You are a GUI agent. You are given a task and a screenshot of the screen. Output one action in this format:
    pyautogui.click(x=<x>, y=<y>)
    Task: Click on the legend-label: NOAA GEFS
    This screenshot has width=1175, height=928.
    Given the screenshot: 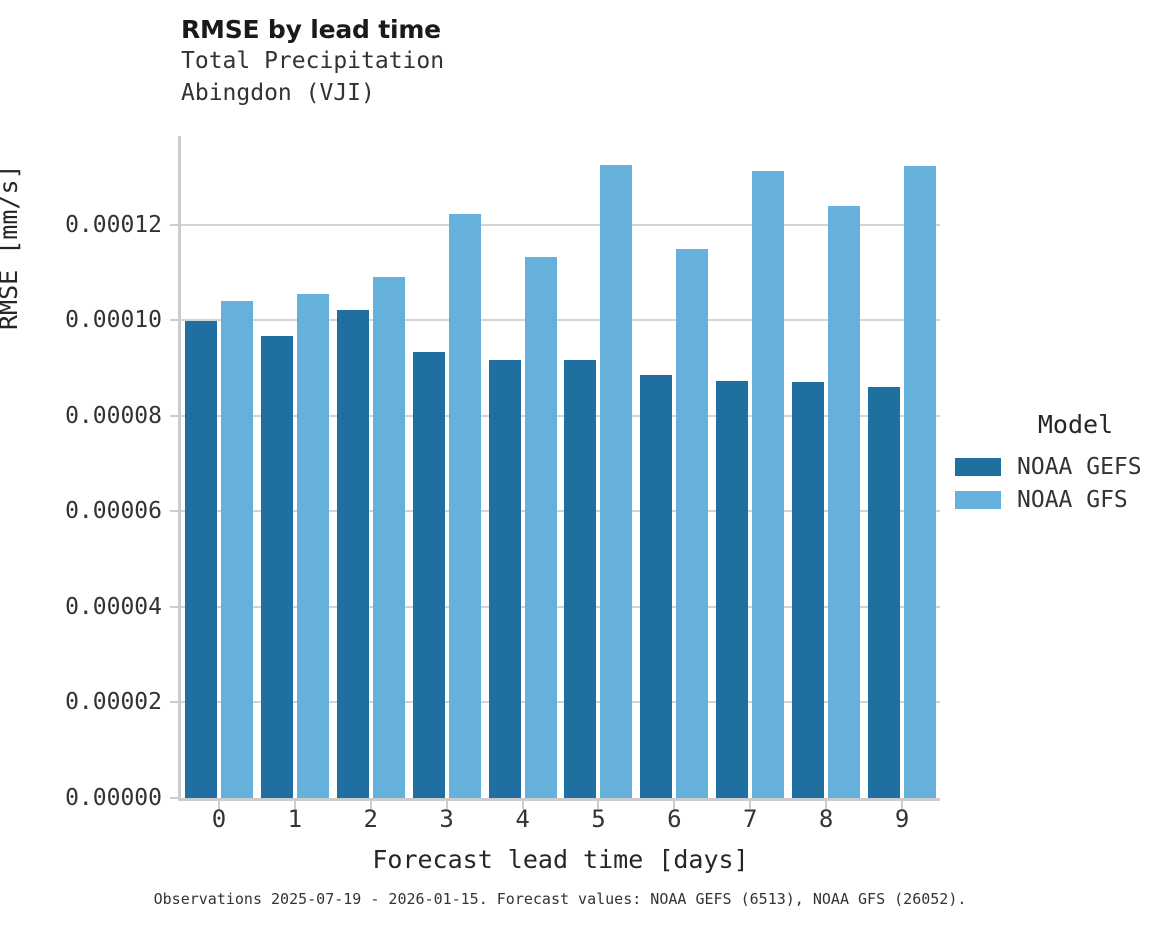 What is the action you would take?
    pyautogui.click(x=1079, y=466)
    